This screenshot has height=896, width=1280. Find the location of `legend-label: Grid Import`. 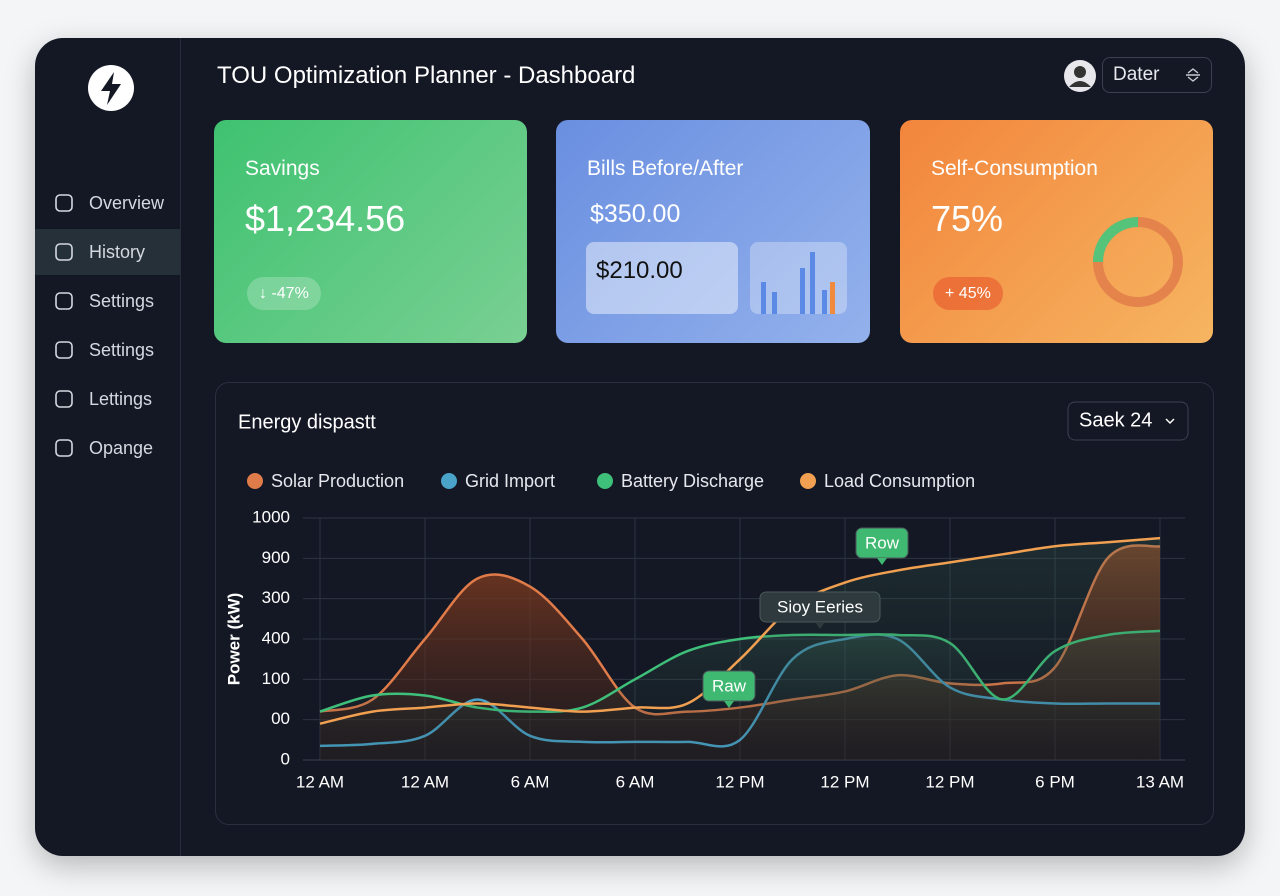

legend-label: Grid Import is located at coordinates (510, 481).